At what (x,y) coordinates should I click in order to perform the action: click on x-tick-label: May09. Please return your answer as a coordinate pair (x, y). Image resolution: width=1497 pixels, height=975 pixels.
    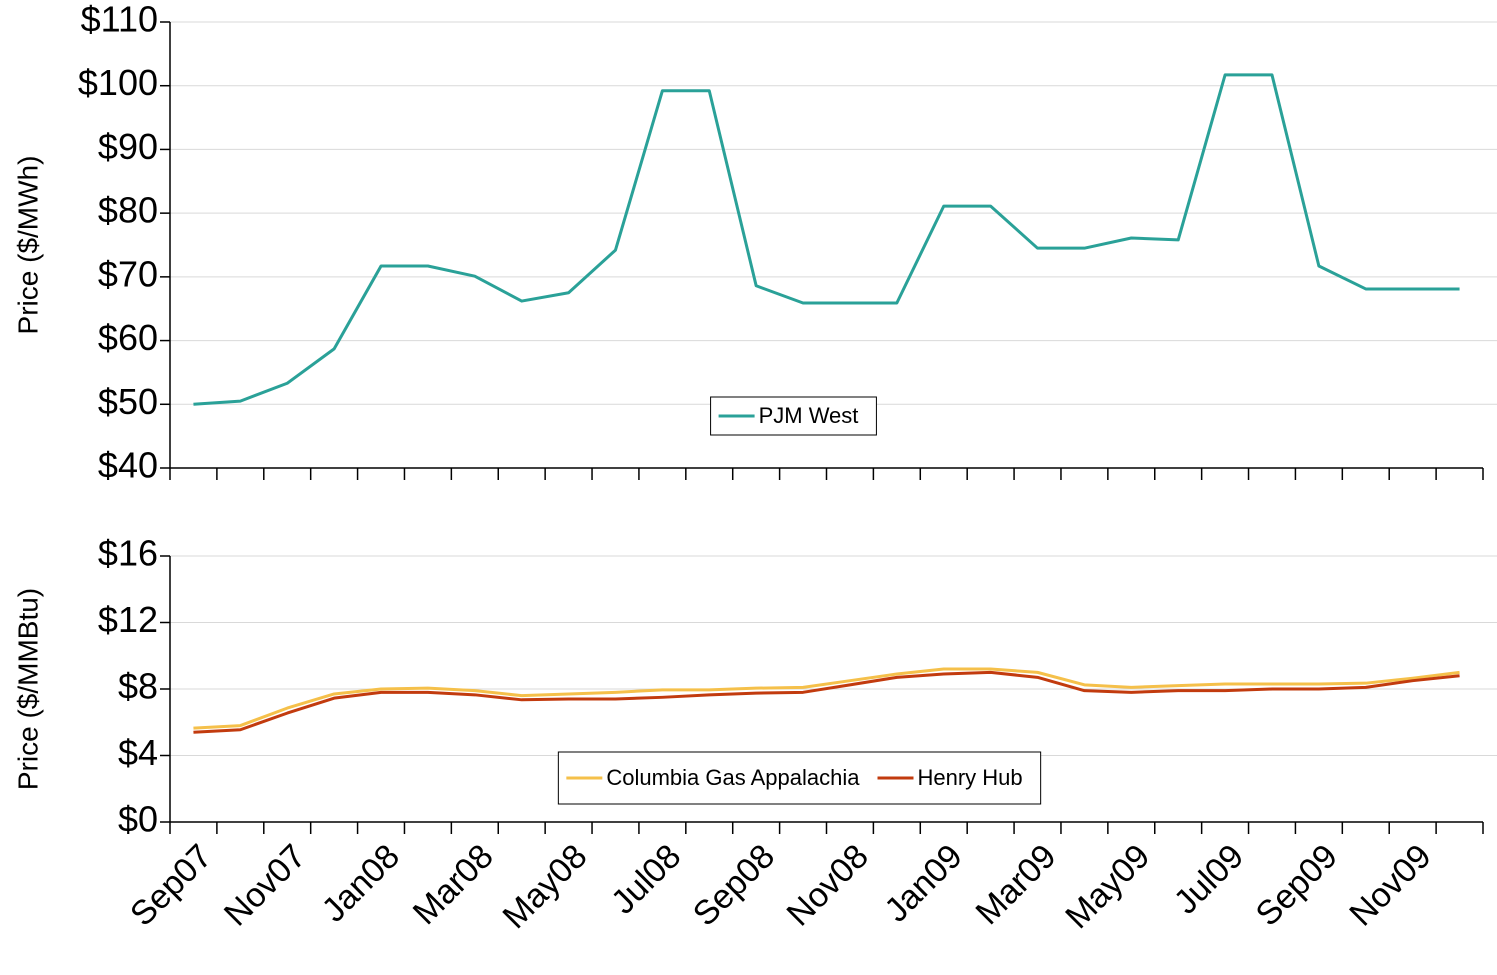
    Looking at the image, I should click on (1107, 886).